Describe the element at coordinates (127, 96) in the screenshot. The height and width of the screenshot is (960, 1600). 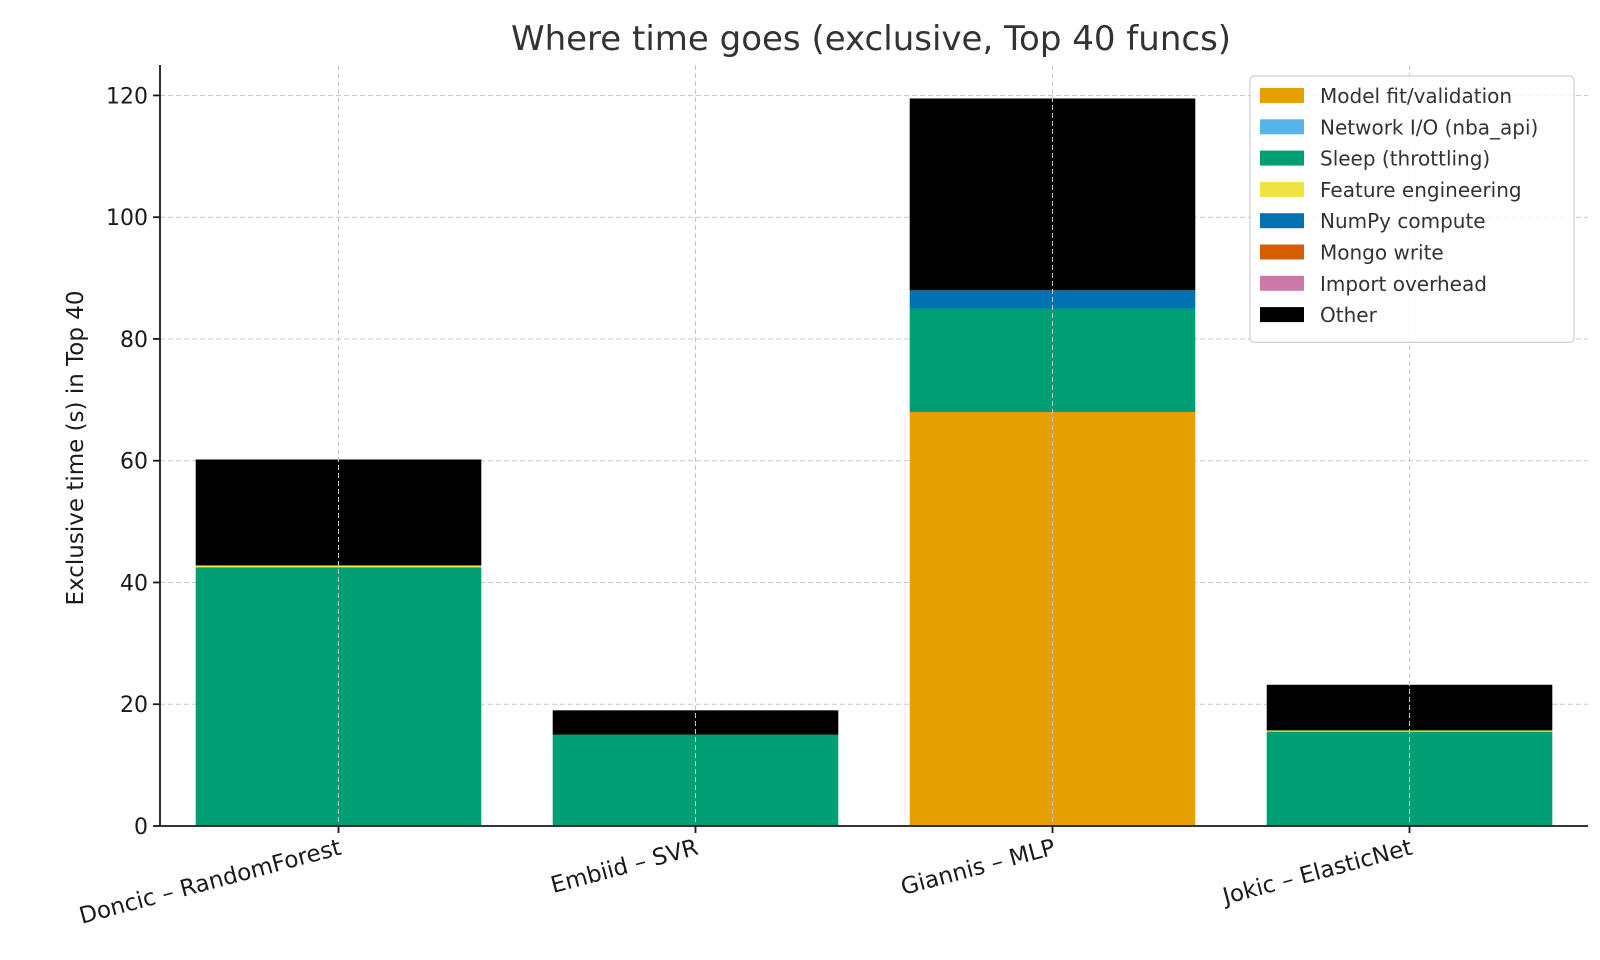
I see `y-tick-label: 120` at that location.